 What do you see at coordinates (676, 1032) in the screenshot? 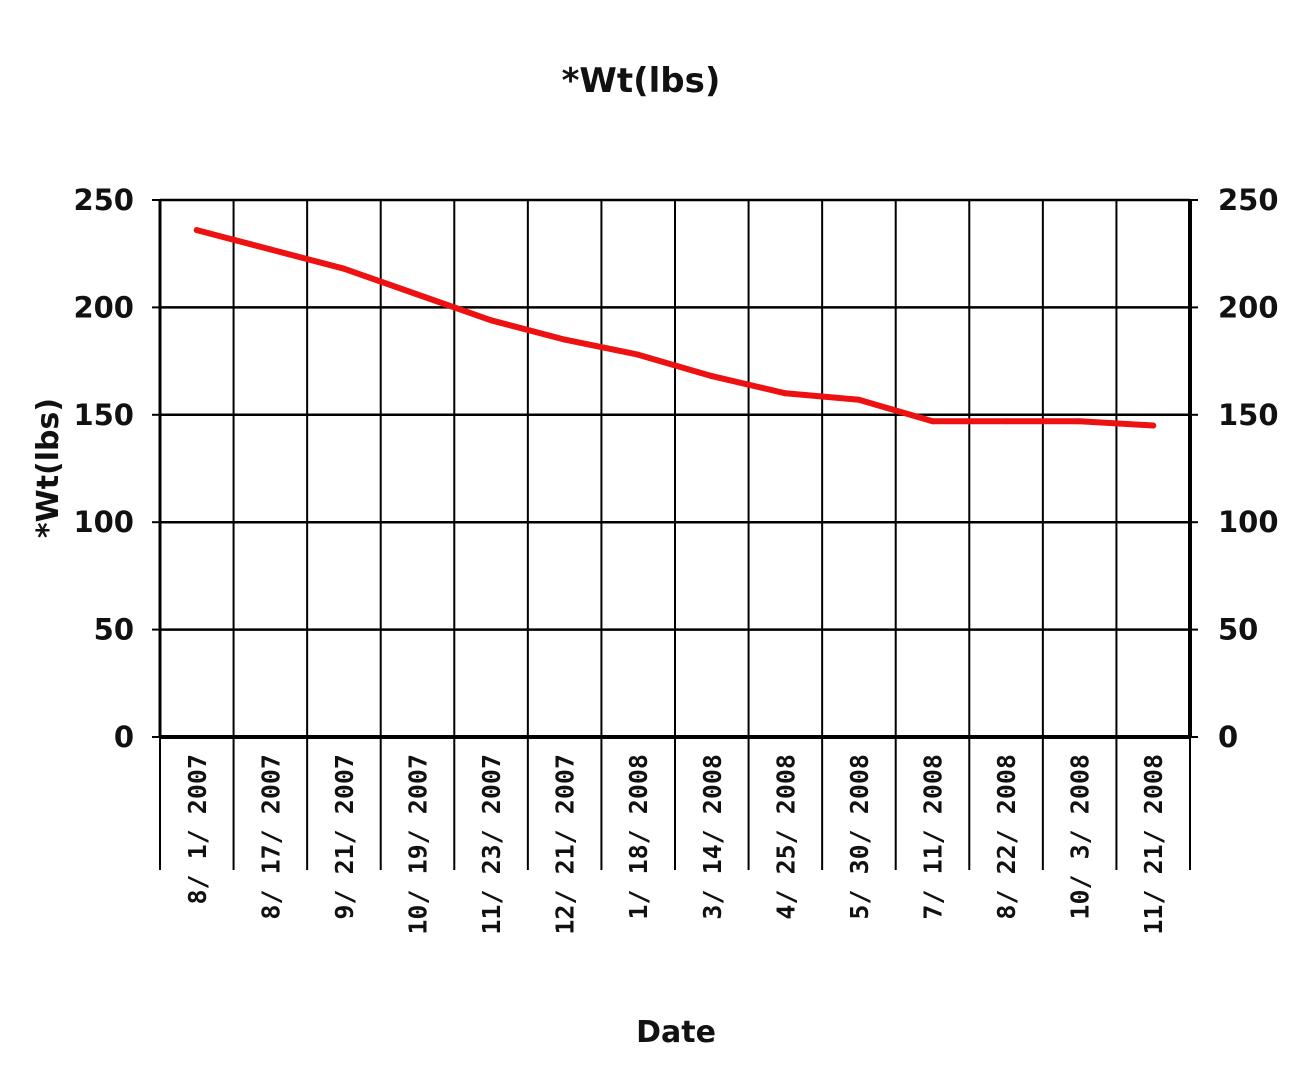
I see `x-axis-label: Date` at bounding box center [676, 1032].